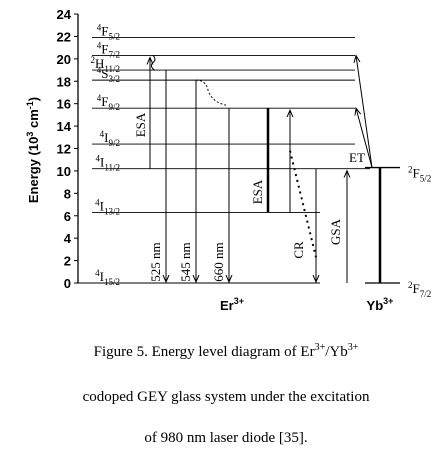 This screenshot has width=448, height=459. I want to click on y-axis-label-part: cm, so click(33, 120).